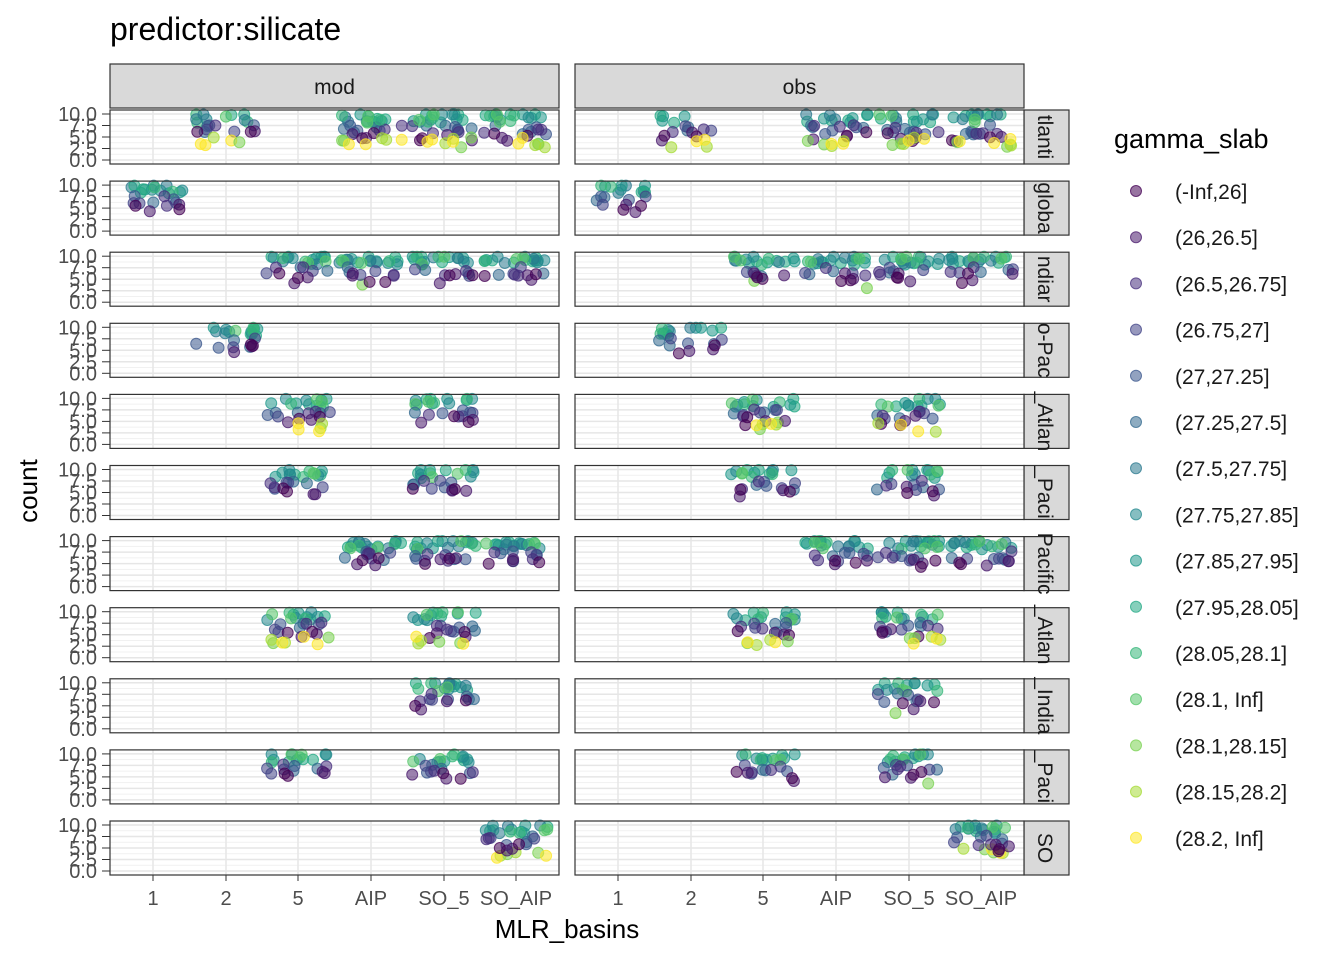  I want to click on legend-label: (27.95,28.05], so click(1237, 608).